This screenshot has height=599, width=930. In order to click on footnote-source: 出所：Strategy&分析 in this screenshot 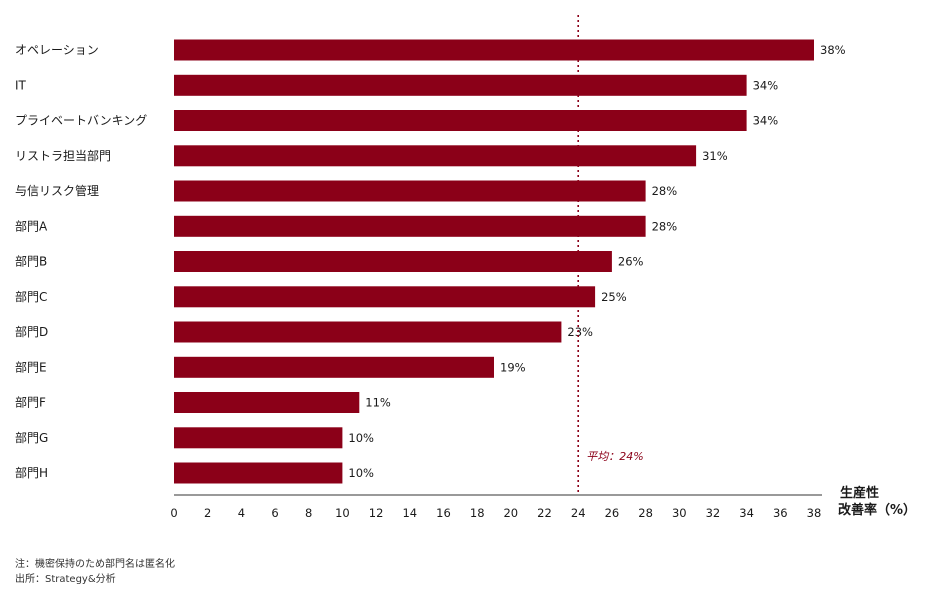, I will do `click(65, 579)`.